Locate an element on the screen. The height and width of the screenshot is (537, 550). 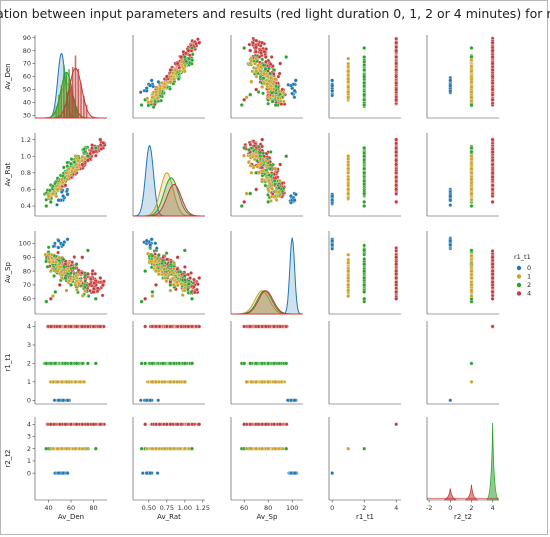
panel-r1_t1-vs-Av_Rat is located at coordinates (168, 363).